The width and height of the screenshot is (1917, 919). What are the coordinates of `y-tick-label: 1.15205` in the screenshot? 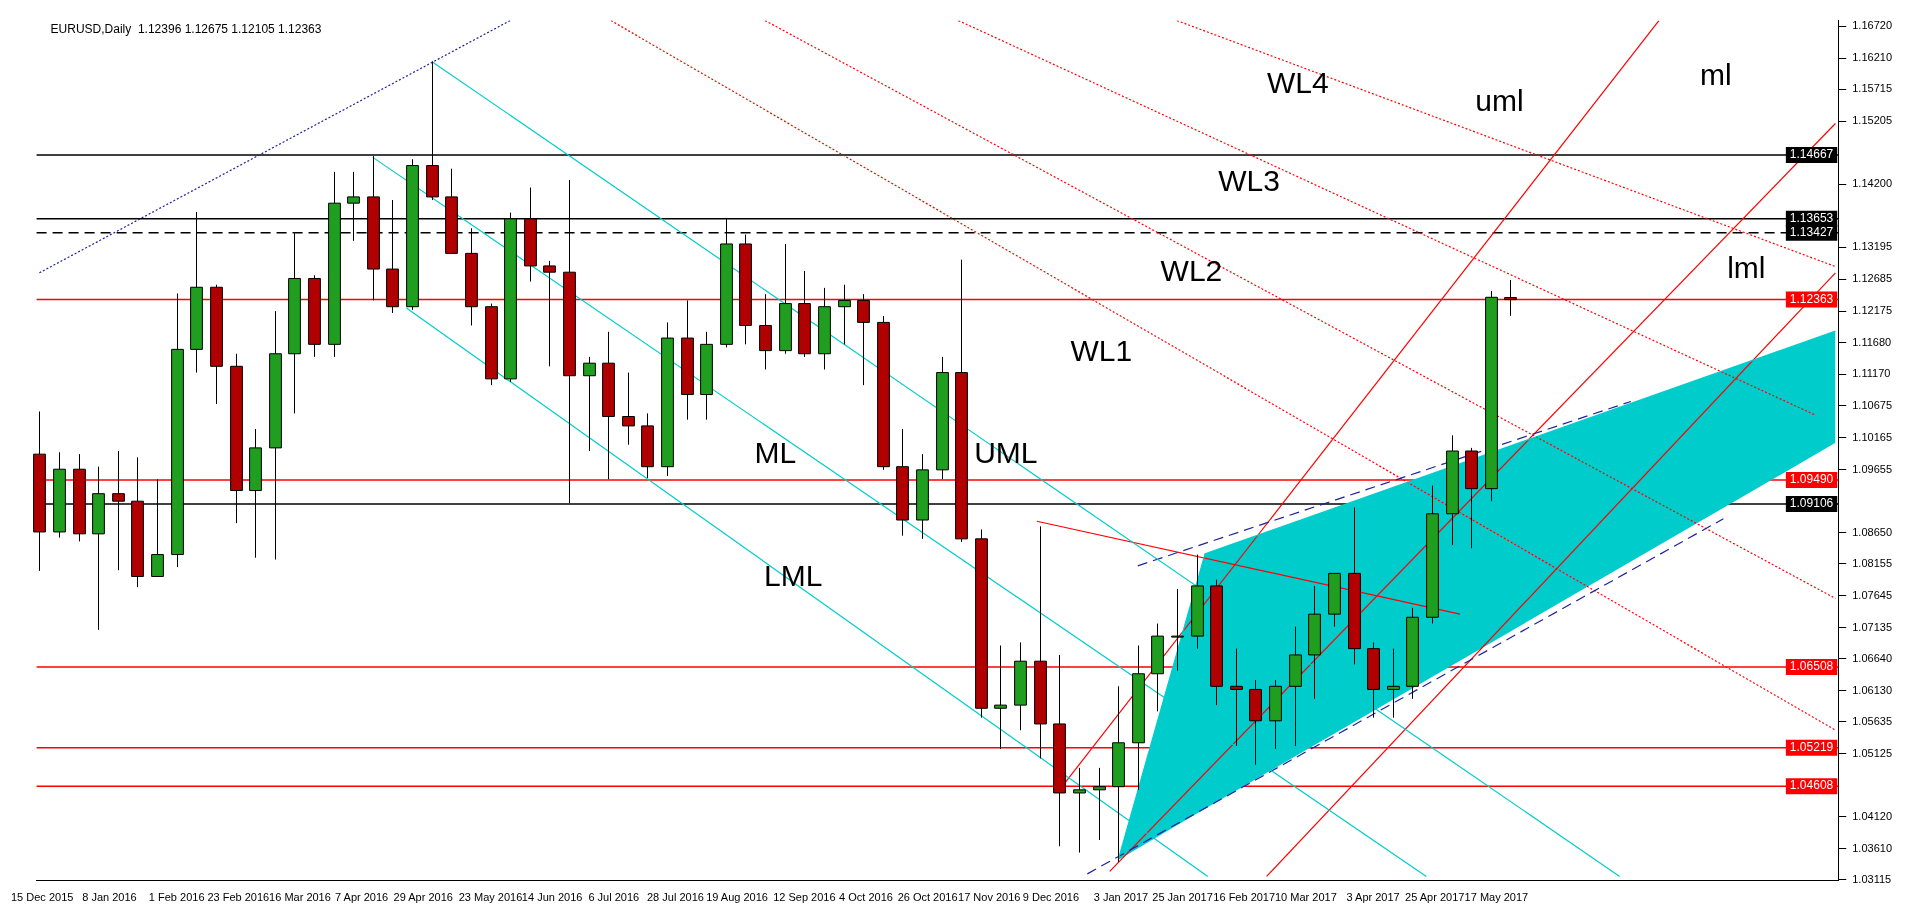 It's located at (1872, 120).